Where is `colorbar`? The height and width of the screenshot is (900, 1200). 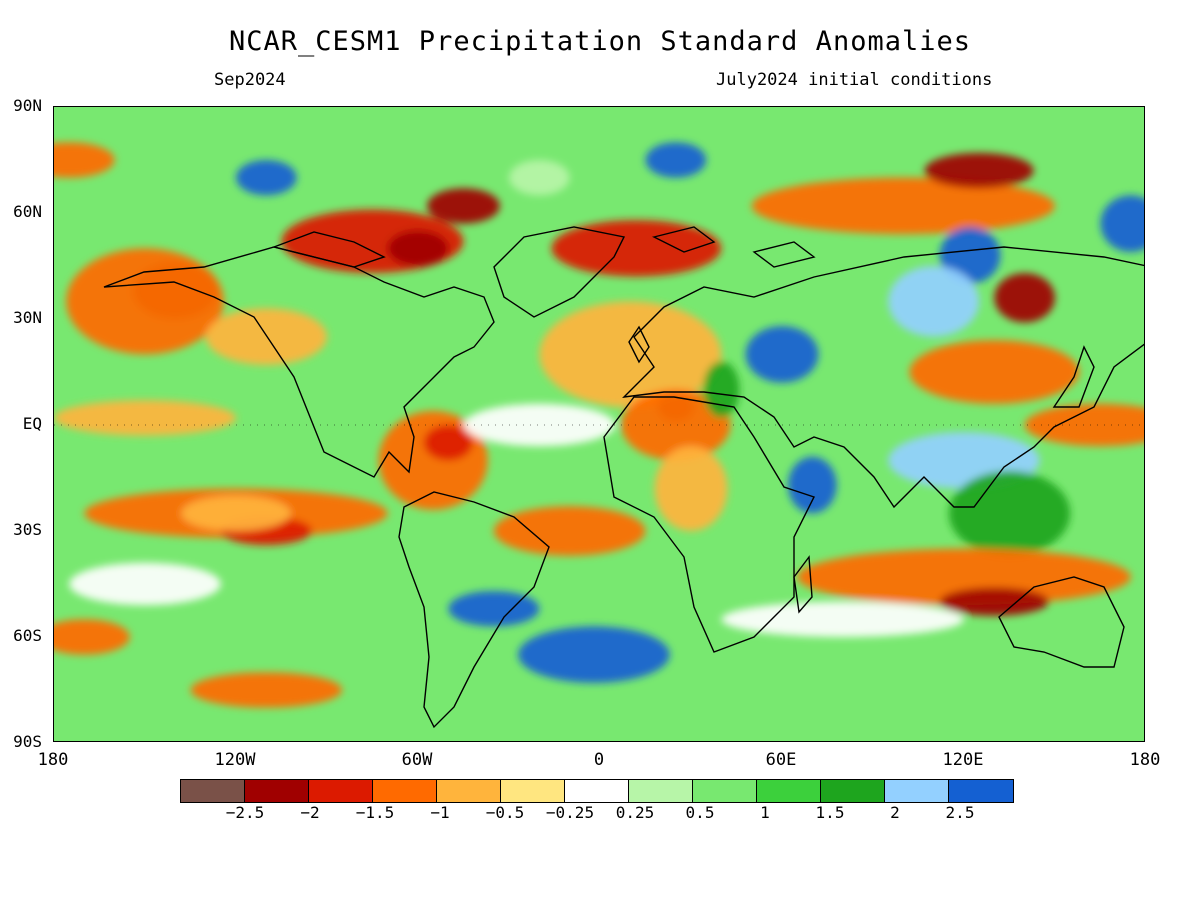 colorbar is located at coordinates (597, 791).